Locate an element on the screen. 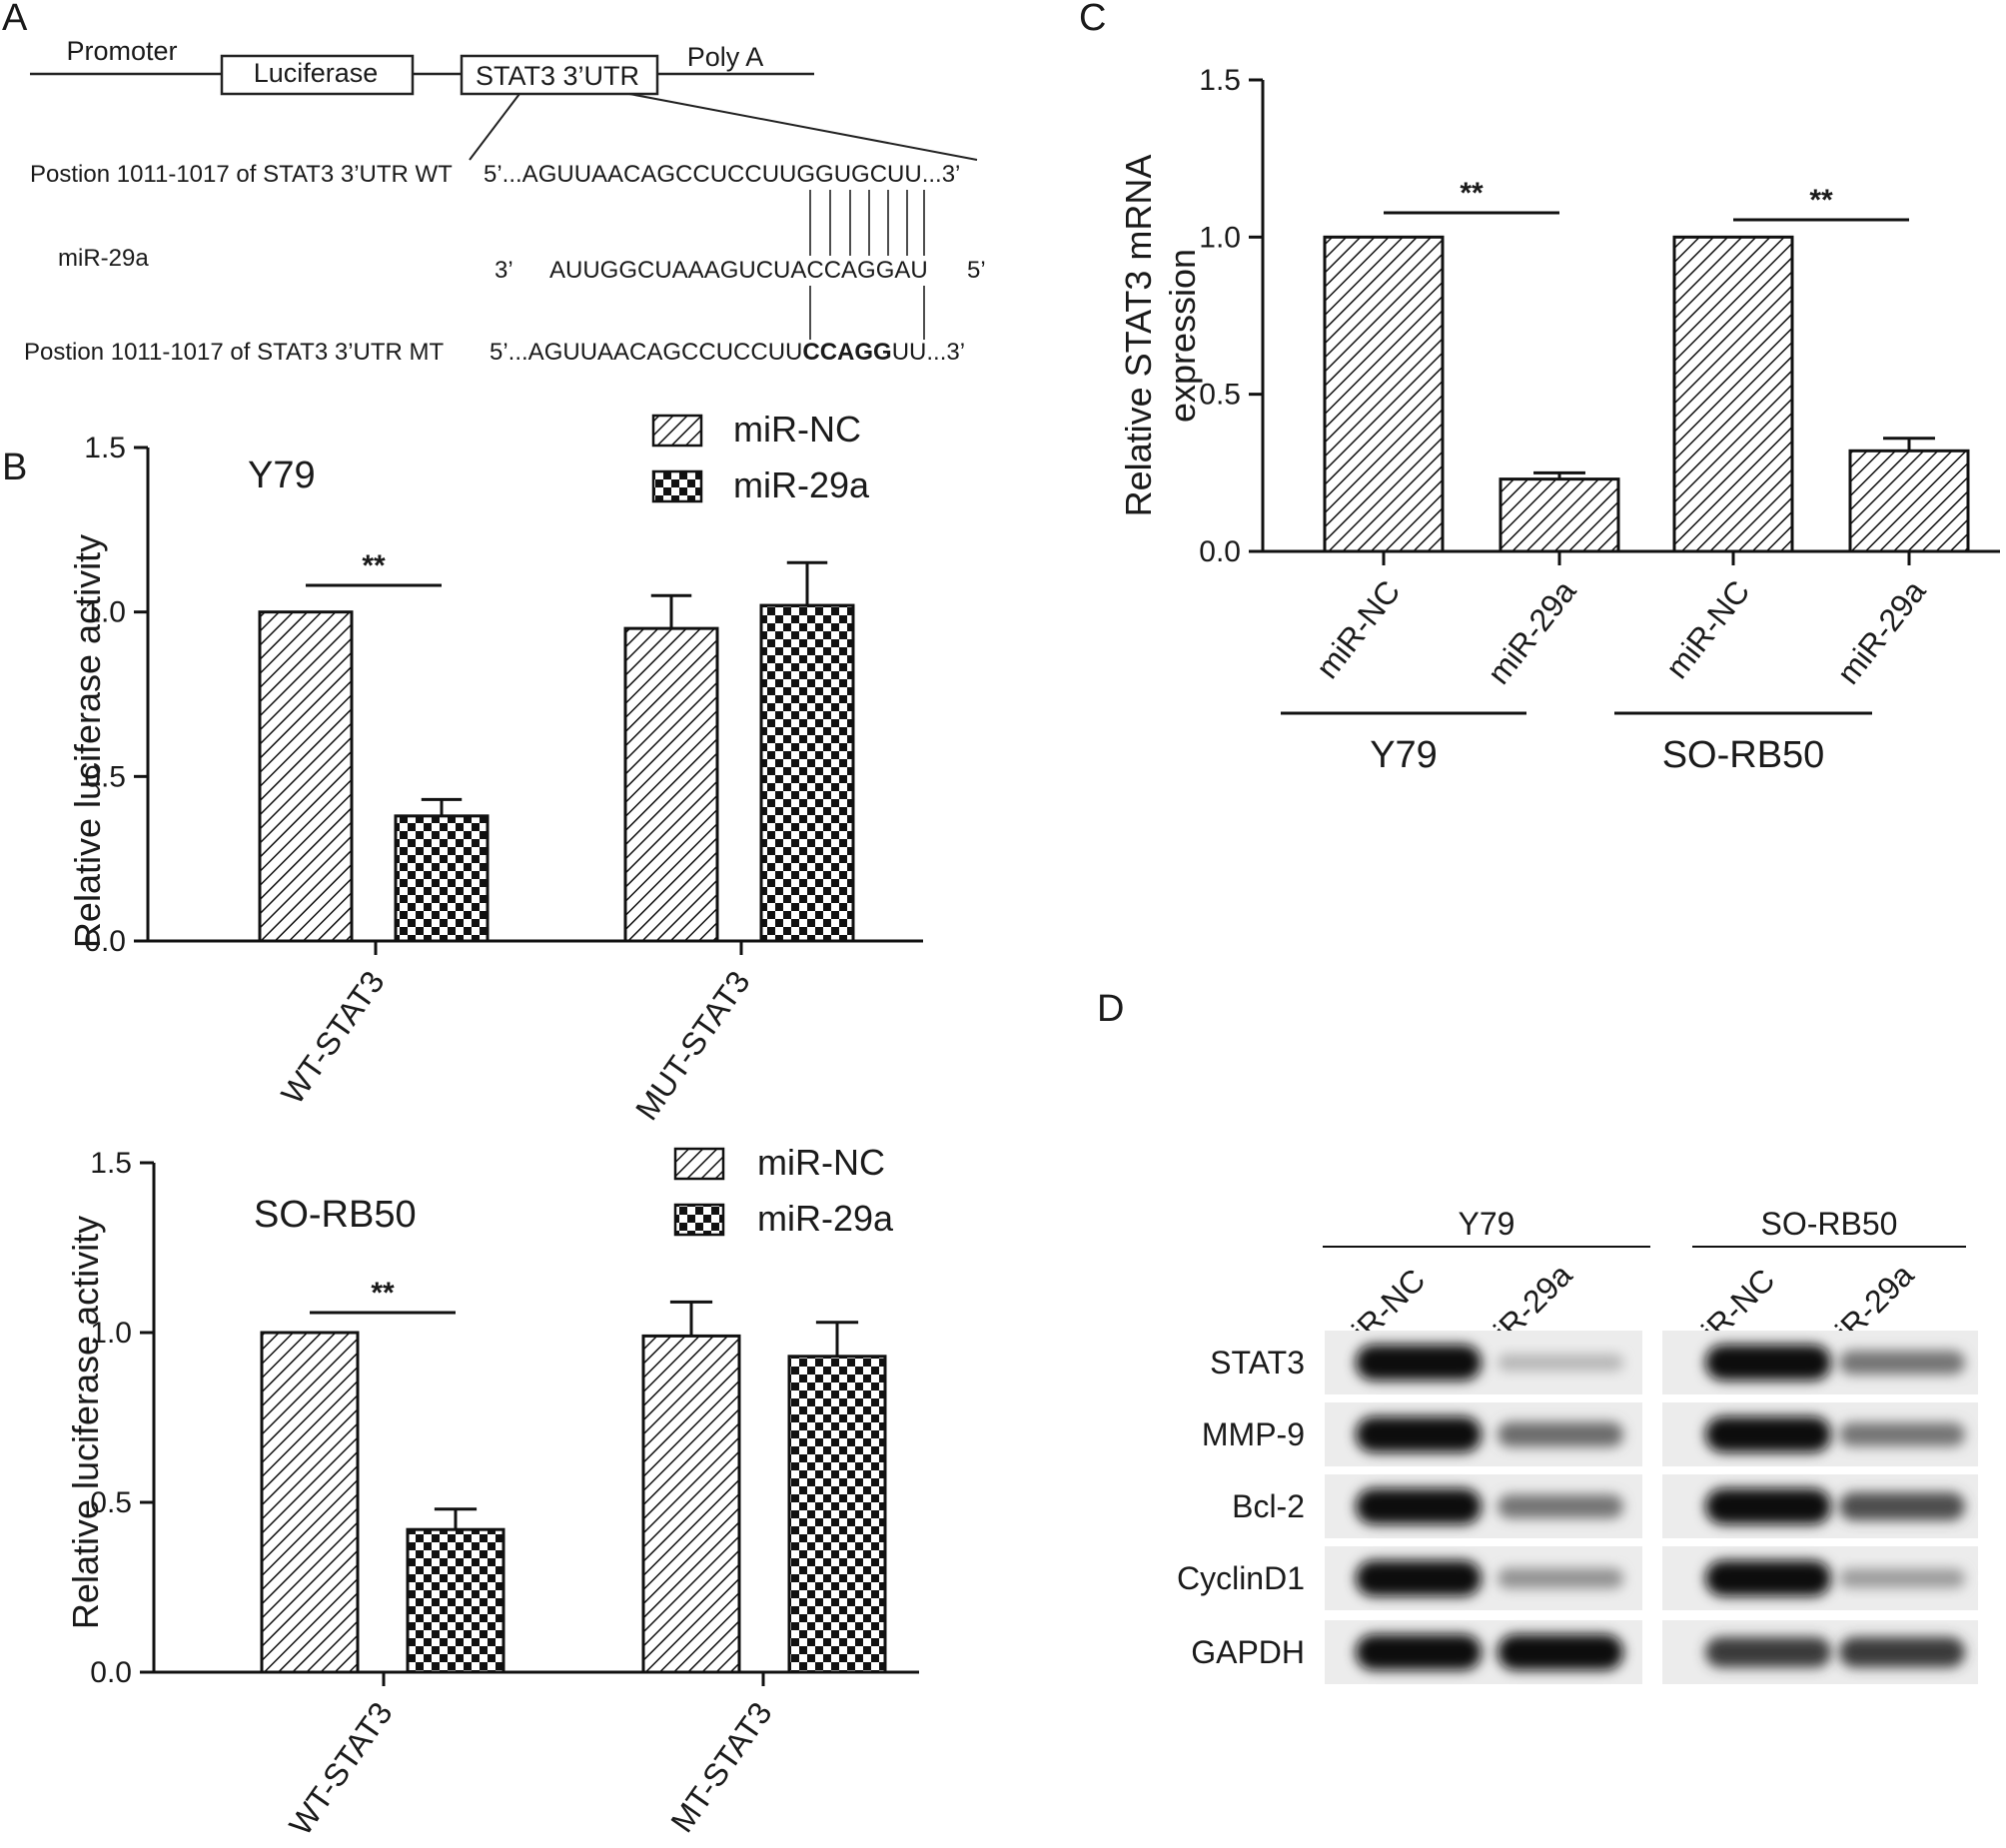  wt-sequence: 5’...AGUUAACAGCCUCCUUGGUGCUU...3’ is located at coordinates (722, 174).